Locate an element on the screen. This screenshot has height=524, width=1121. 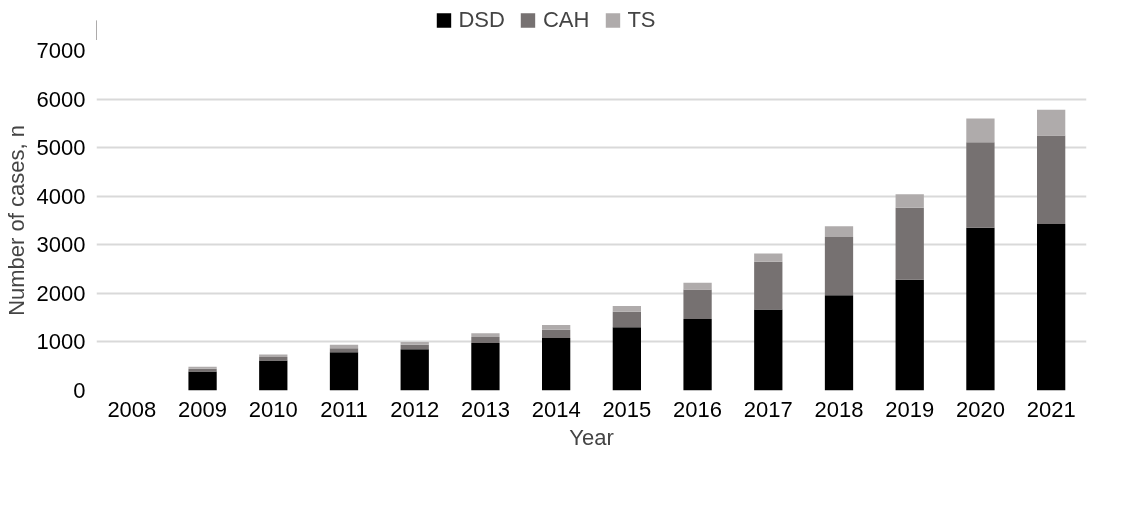
x-tick-label: 2010 is located at coordinates (273, 409).